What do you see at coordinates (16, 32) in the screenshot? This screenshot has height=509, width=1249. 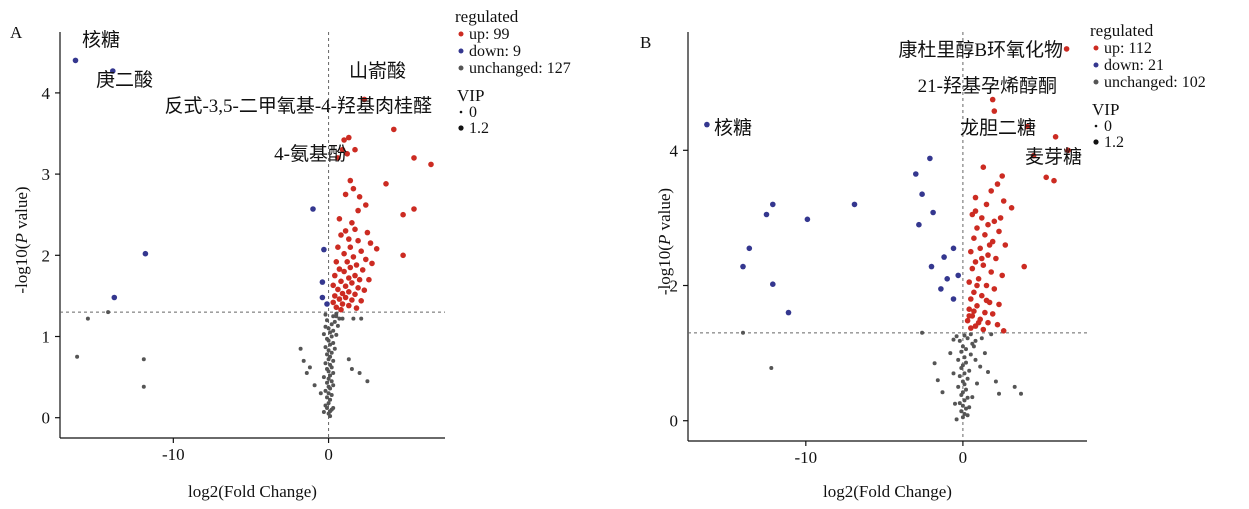 I see `panel-label: A` at bounding box center [16, 32].